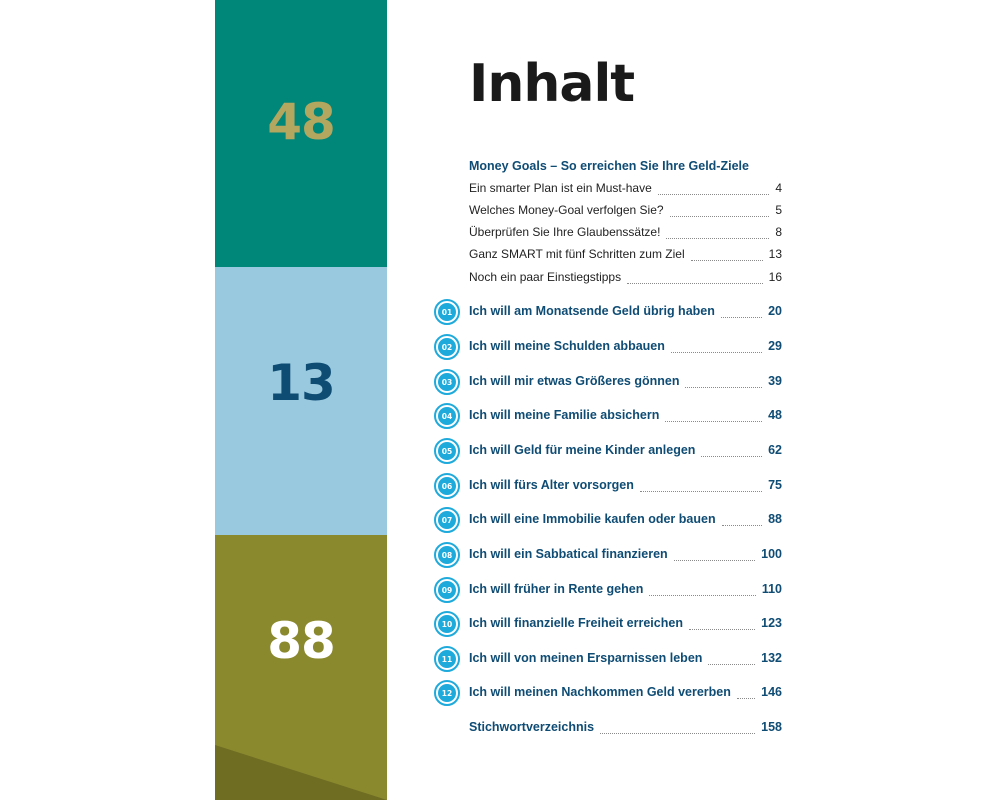 The width and height of the screenshot is (1000, 800). What do you see at coordinates (778, 188) in the screenshot?
I see `toc-entry-page: 4` at bounding box center [778, 188].